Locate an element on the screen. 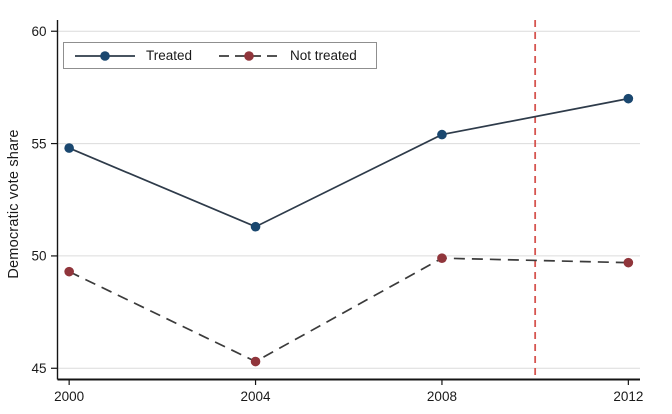 This screenshot has height=414, width=672. marker-treated-2012 is located at coordinates (628, 98).